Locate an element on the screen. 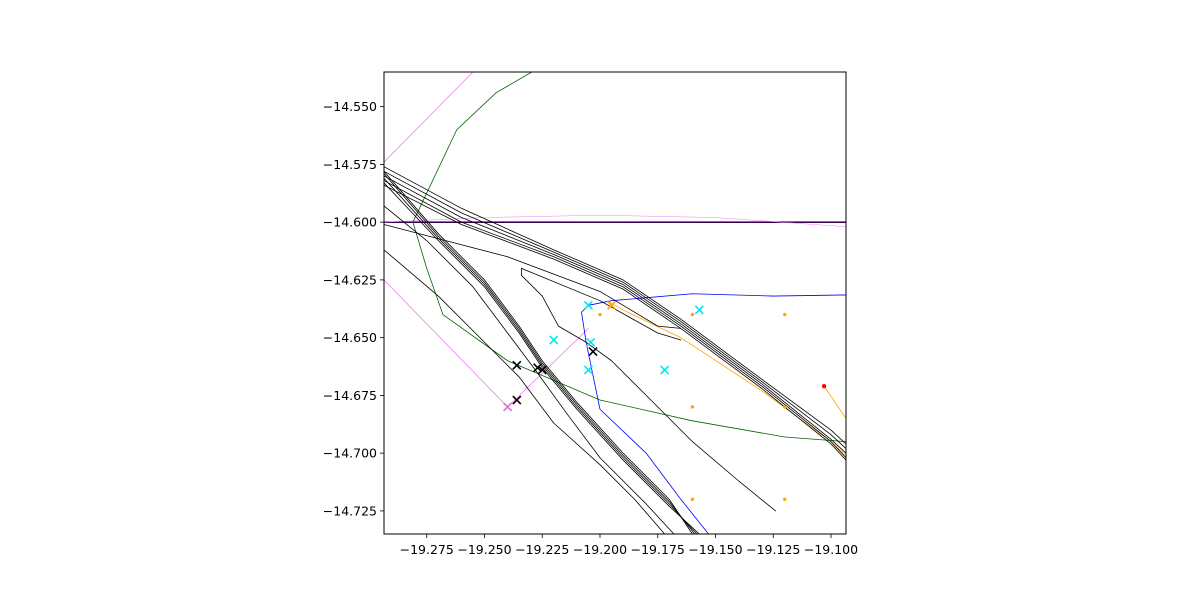 The image size is (1200, 600). y-tick-label: −14.675 is located at coordinates (350, 395).